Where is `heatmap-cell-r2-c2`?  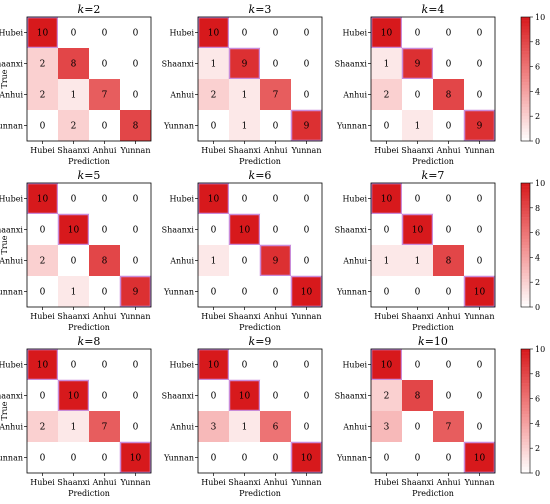
heatmap-cell-r2-c2 is located at coordinates (448, 260).